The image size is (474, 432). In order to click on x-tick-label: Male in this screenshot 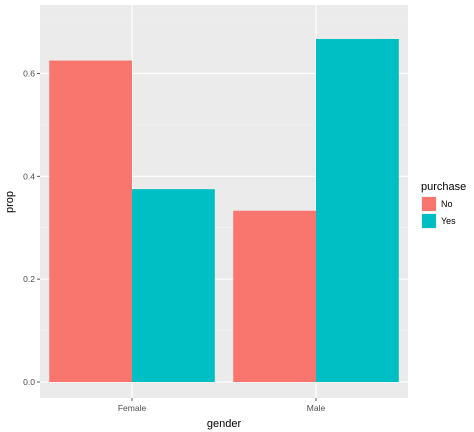, I will do `click(316, 408)`.